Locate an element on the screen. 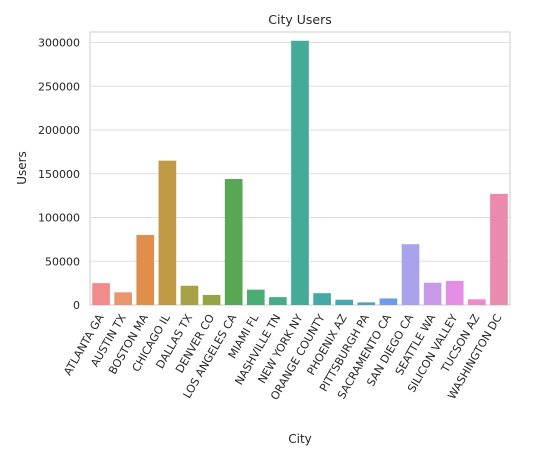 Image resolution: width=558 pixels, height=453 pixels. y-tick-label: 150000 is located at coordinates (59, 174).